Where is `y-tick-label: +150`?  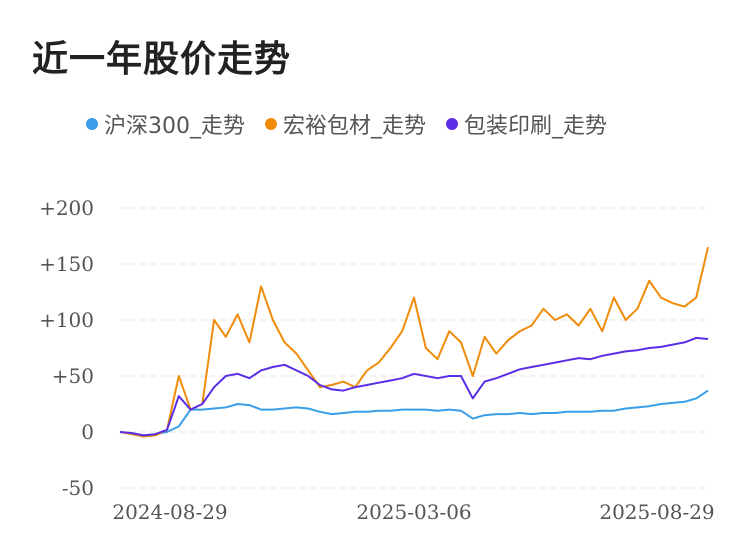 y-tick-label: +150 is located at coordinates (66, 264).